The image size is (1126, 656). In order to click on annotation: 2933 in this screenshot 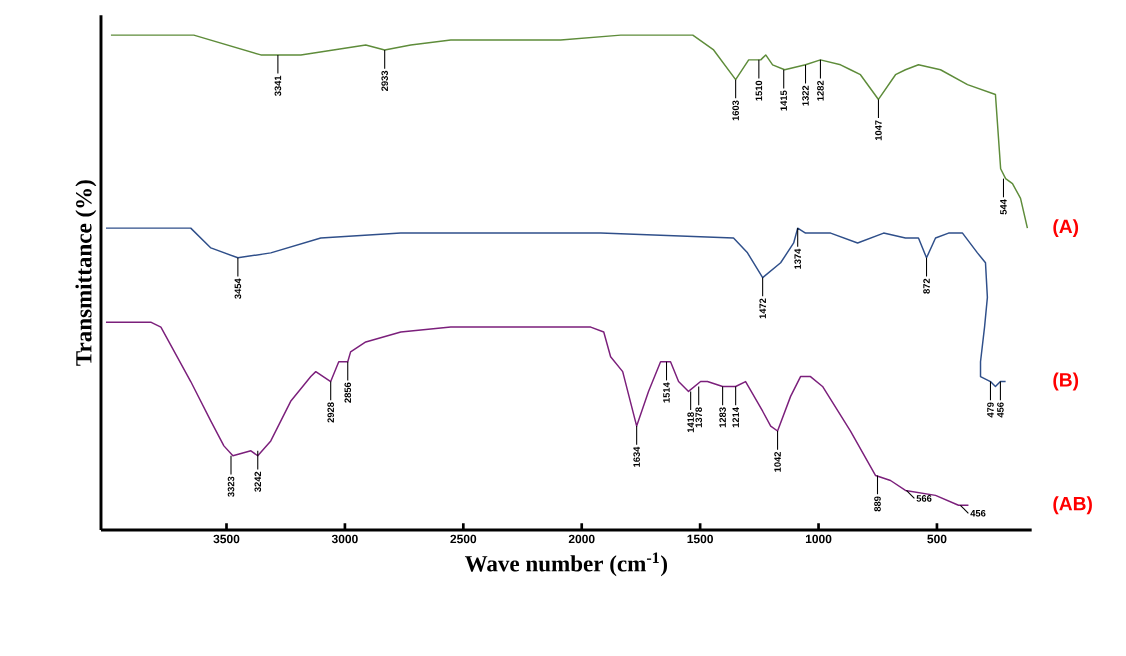, I will do `click(384, 80)`.